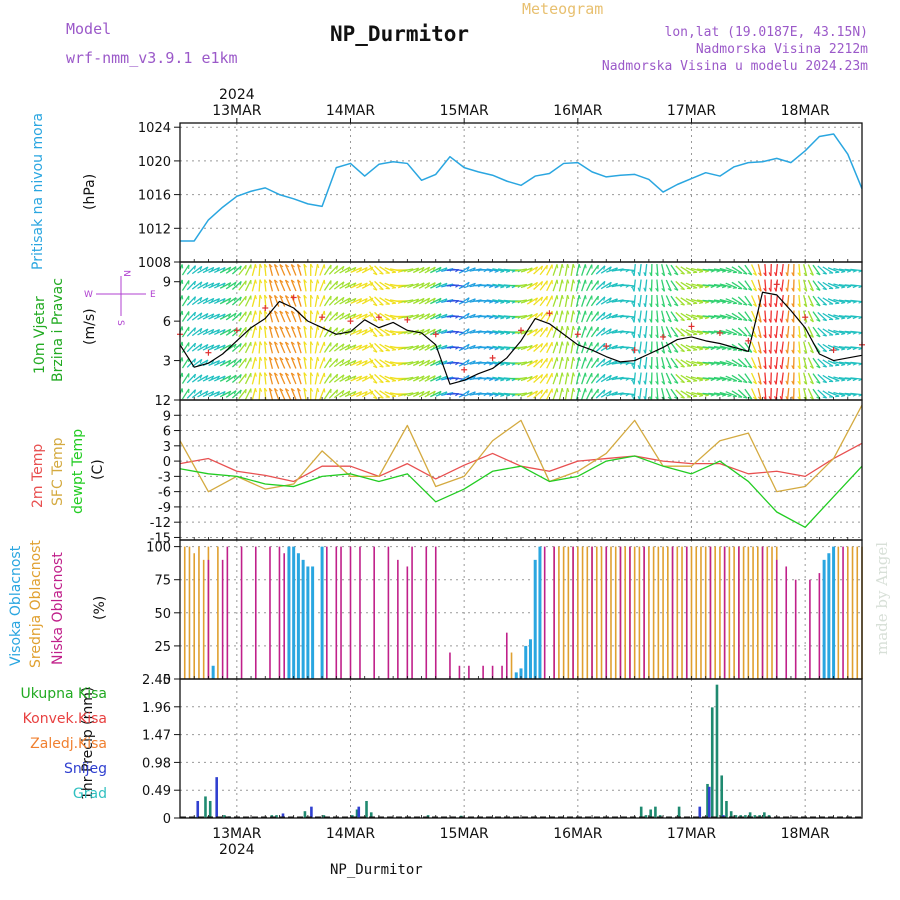 The width and height of the screenshot is (900, 900). What do you see at coordinates (781, 49) in the screenshot?
I see `elevation-readout: Nadmorska Visina 2212m` at bounding box center [781, 49].